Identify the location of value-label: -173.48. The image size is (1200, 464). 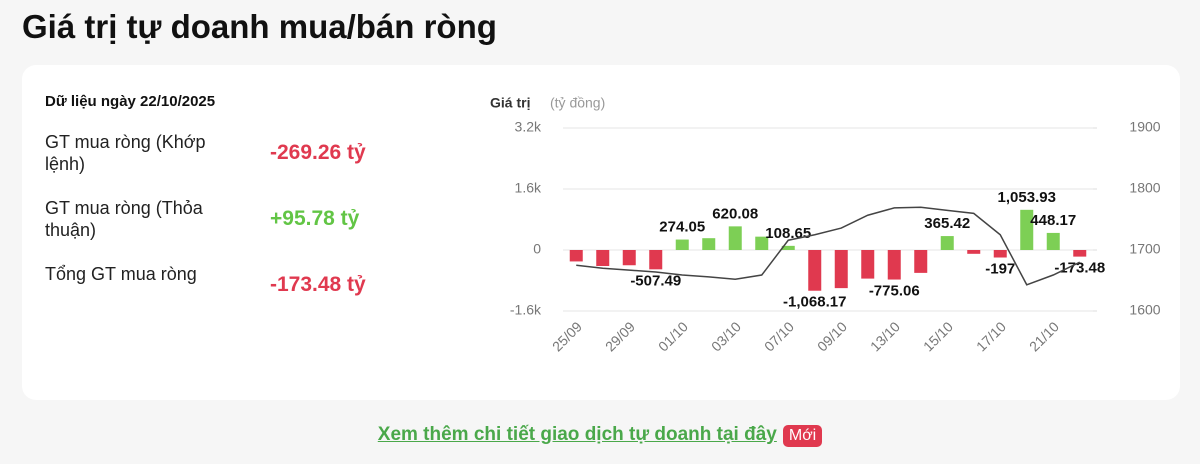
(1079, 268).